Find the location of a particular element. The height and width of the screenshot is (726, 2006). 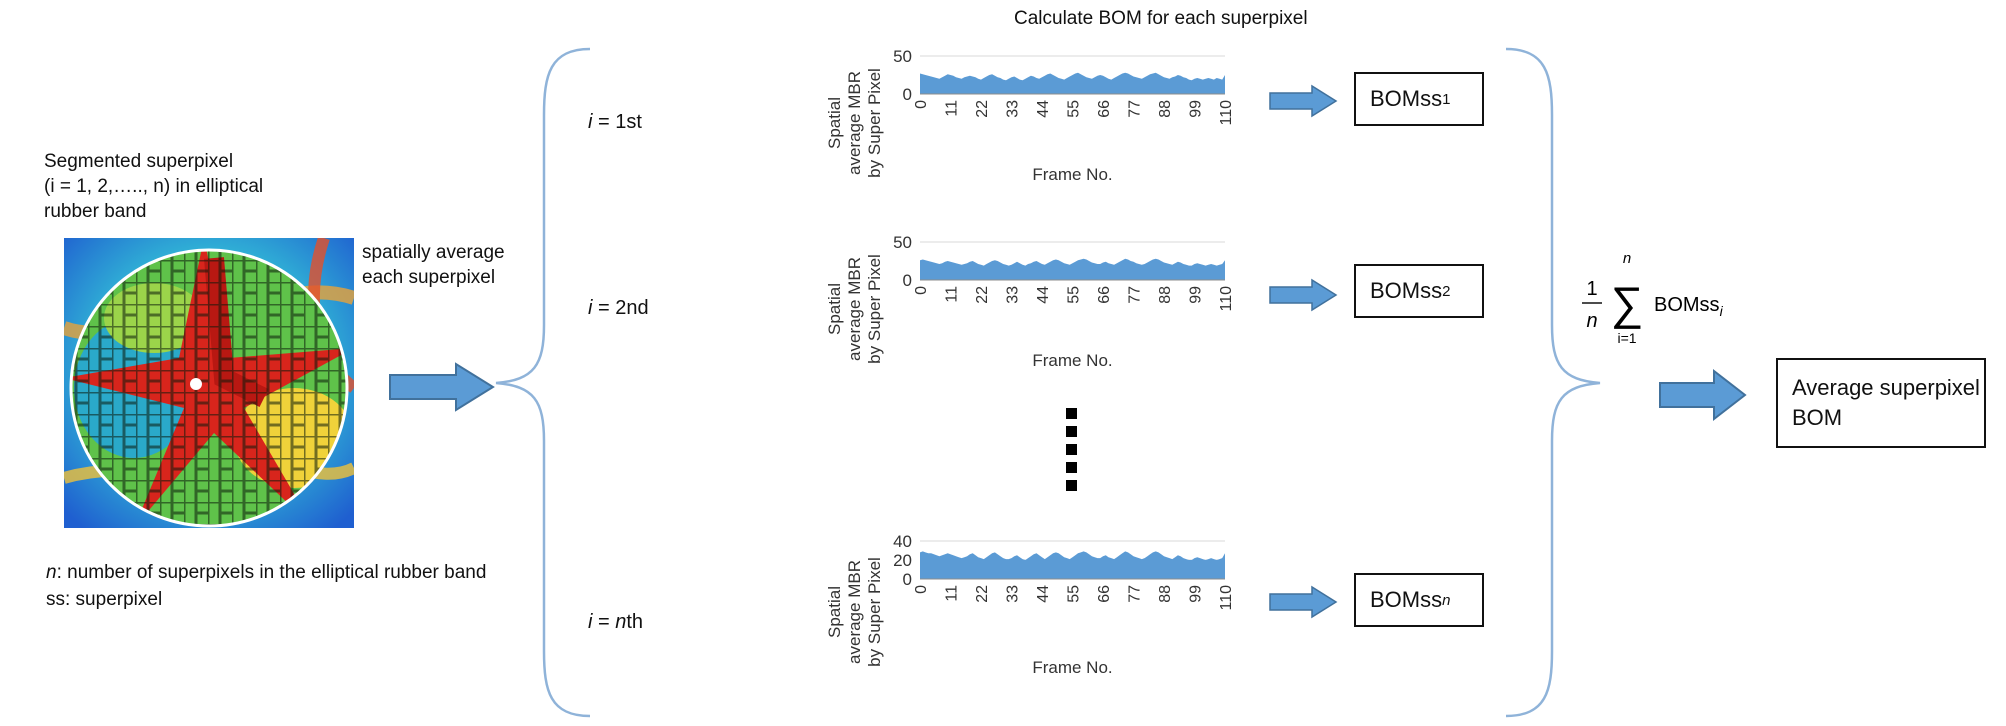

result-arrow-icon is located at coordinates (1703, 395).